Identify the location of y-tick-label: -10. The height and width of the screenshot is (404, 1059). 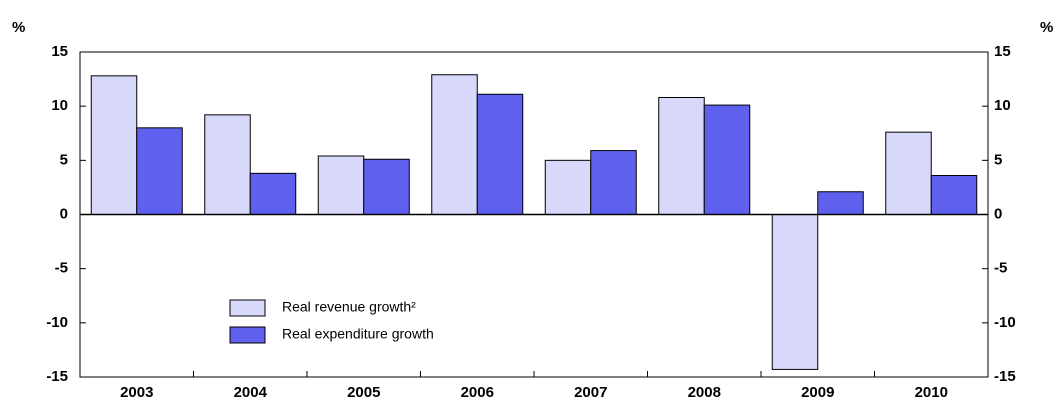
(57, 322).